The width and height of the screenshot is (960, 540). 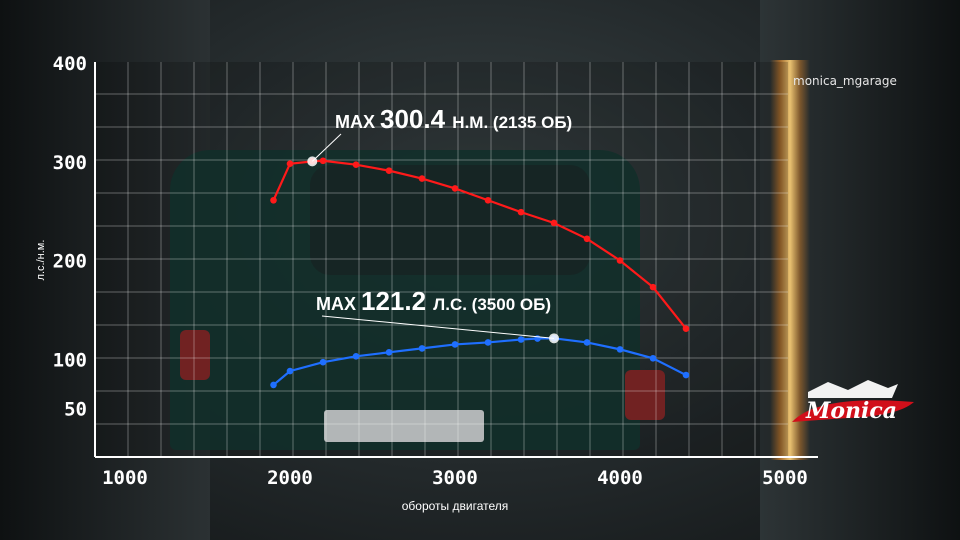 What do you see at coordinates (455, 478) in the screenshot?
I see `x-tick-label: 3000` at bounding box center [455, 478].